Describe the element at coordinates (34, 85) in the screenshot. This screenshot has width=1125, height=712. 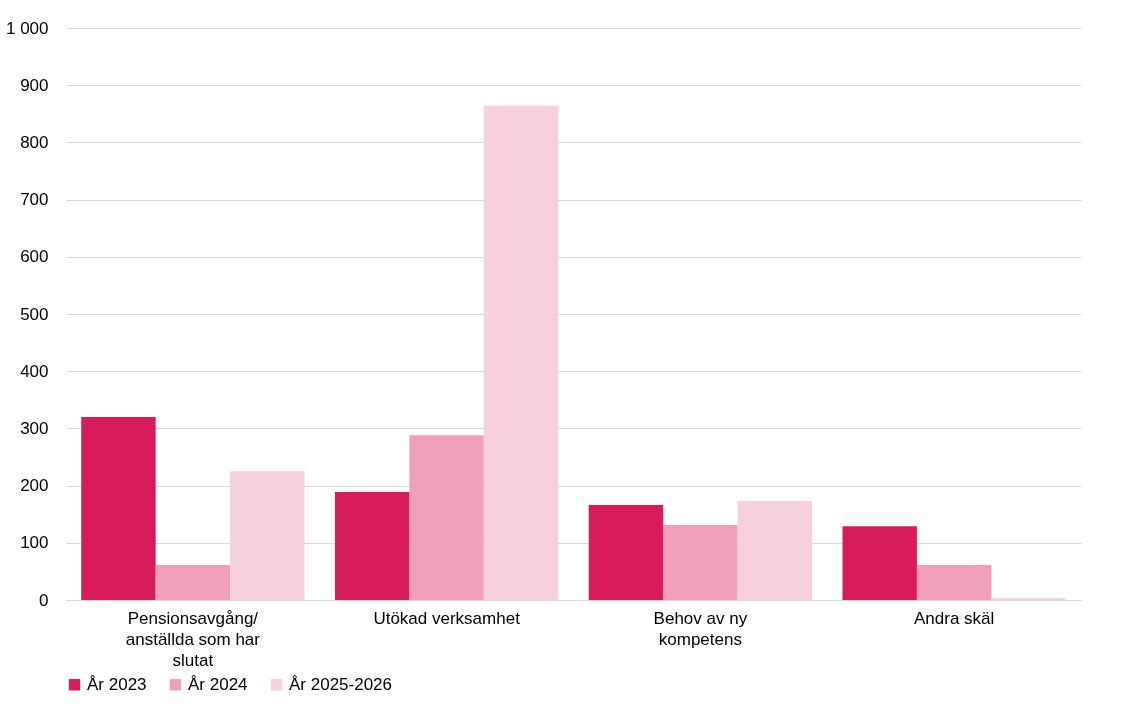
I see `y-tick-label: 900` at that location.